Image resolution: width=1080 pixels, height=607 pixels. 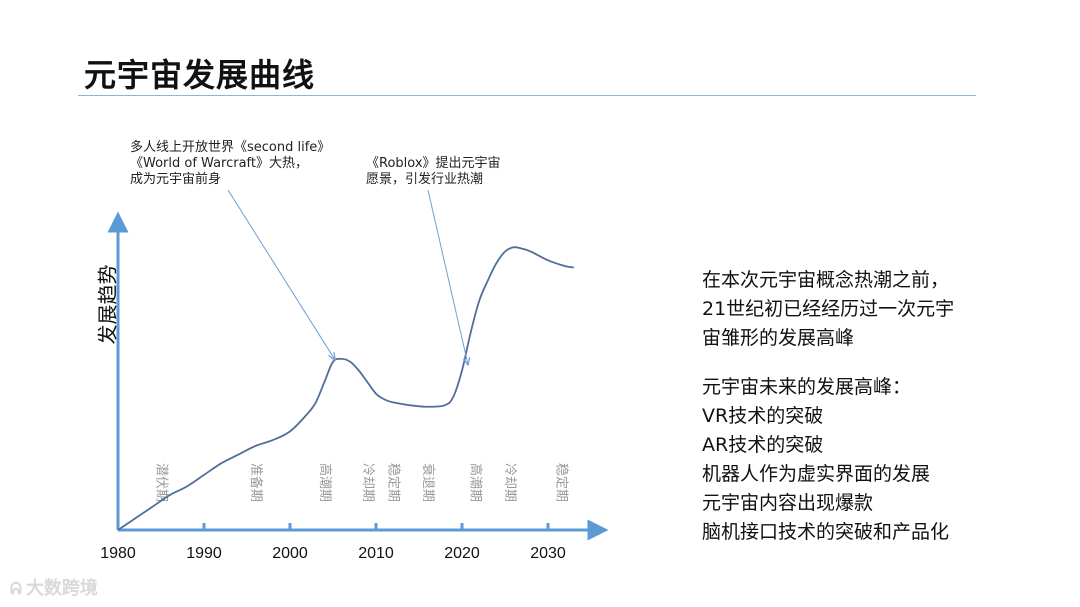 I want to click on side-text-line: 21世纪初已经经历过一次元宇, so click(x=828, y=309).